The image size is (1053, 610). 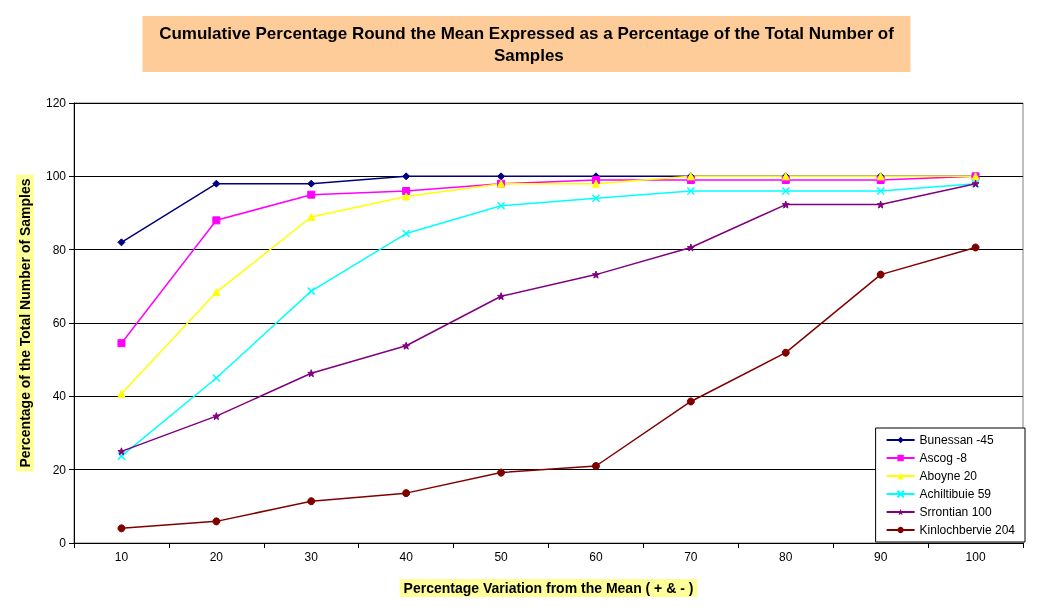 I want to click on legend-label: Aboyne 20, so click(x=948, y=476).